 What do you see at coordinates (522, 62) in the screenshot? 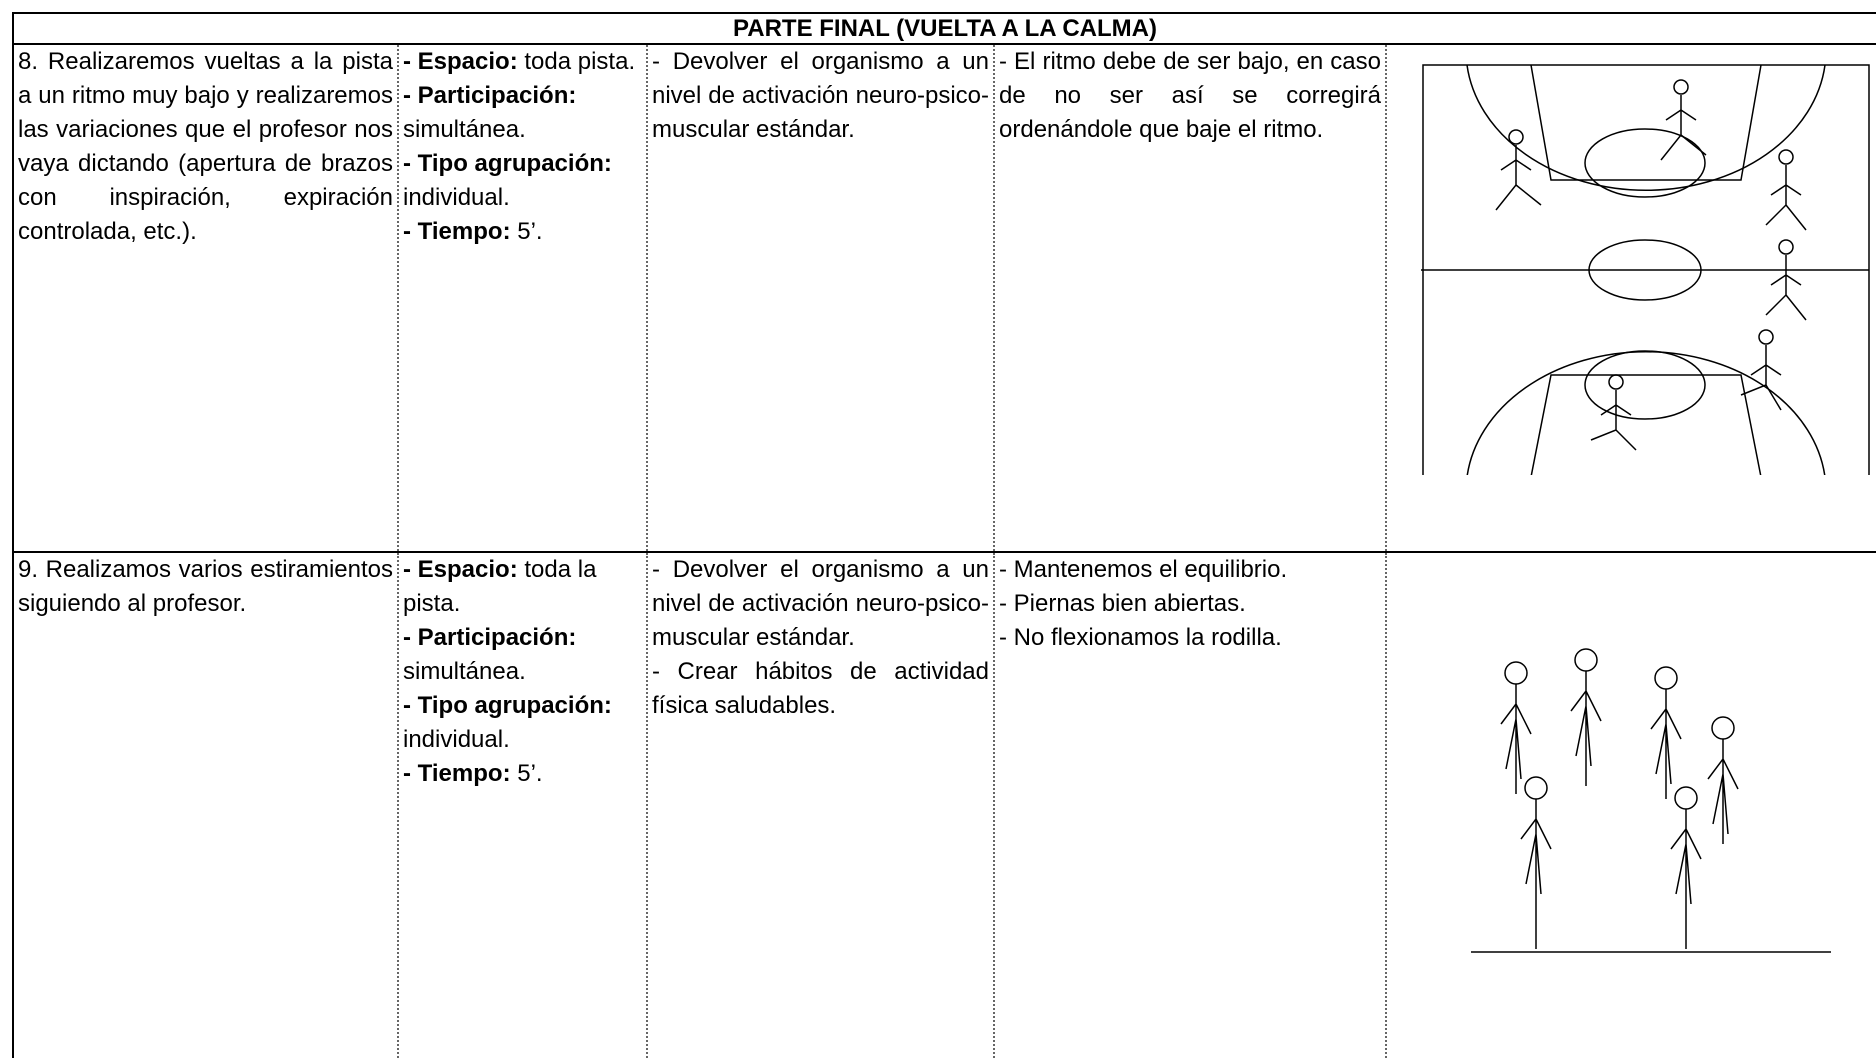
I see `org-item: - Espacio: toda pista.` at bounding box center [522, 62].